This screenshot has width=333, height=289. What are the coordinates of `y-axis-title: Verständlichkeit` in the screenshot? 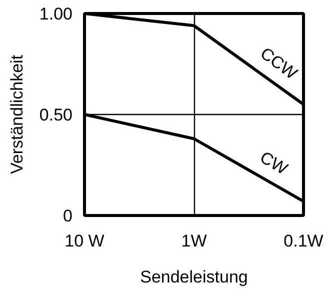 It's located at (16, 114).